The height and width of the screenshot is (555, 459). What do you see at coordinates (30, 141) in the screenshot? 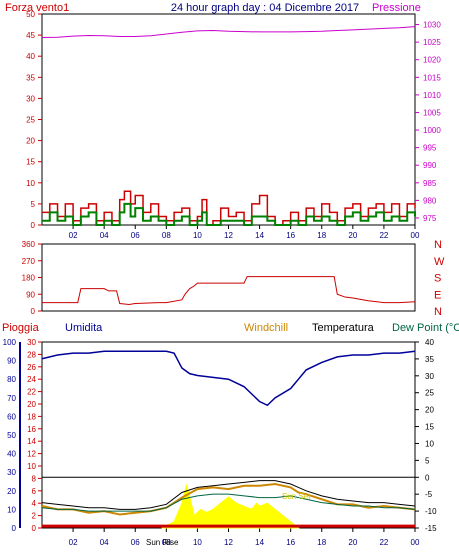
I see `wind-tick-label: 20` at bounding box center [30, 141].